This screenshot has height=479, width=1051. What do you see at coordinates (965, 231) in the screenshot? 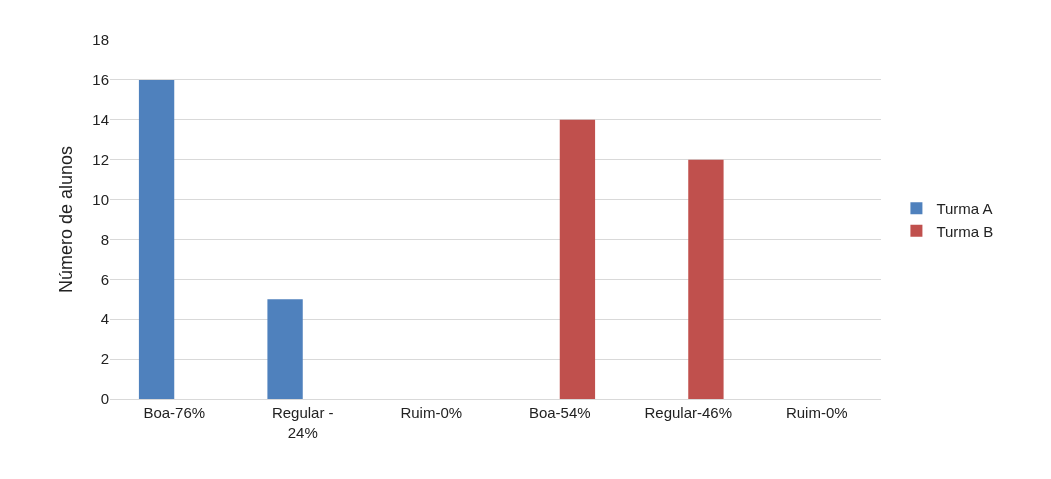
I see `legend-label: Turma B` at bounding box center [965, 231].